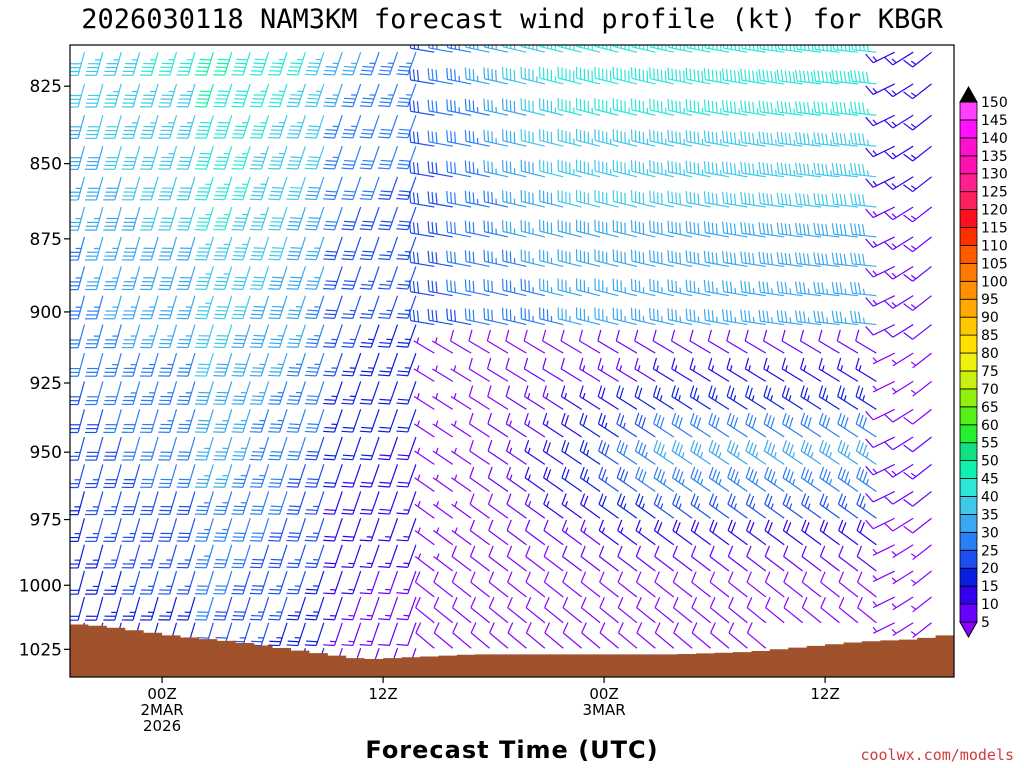 The image size is (1024, 768). I want to click on y-tick-label: 950, so click(46, 453).